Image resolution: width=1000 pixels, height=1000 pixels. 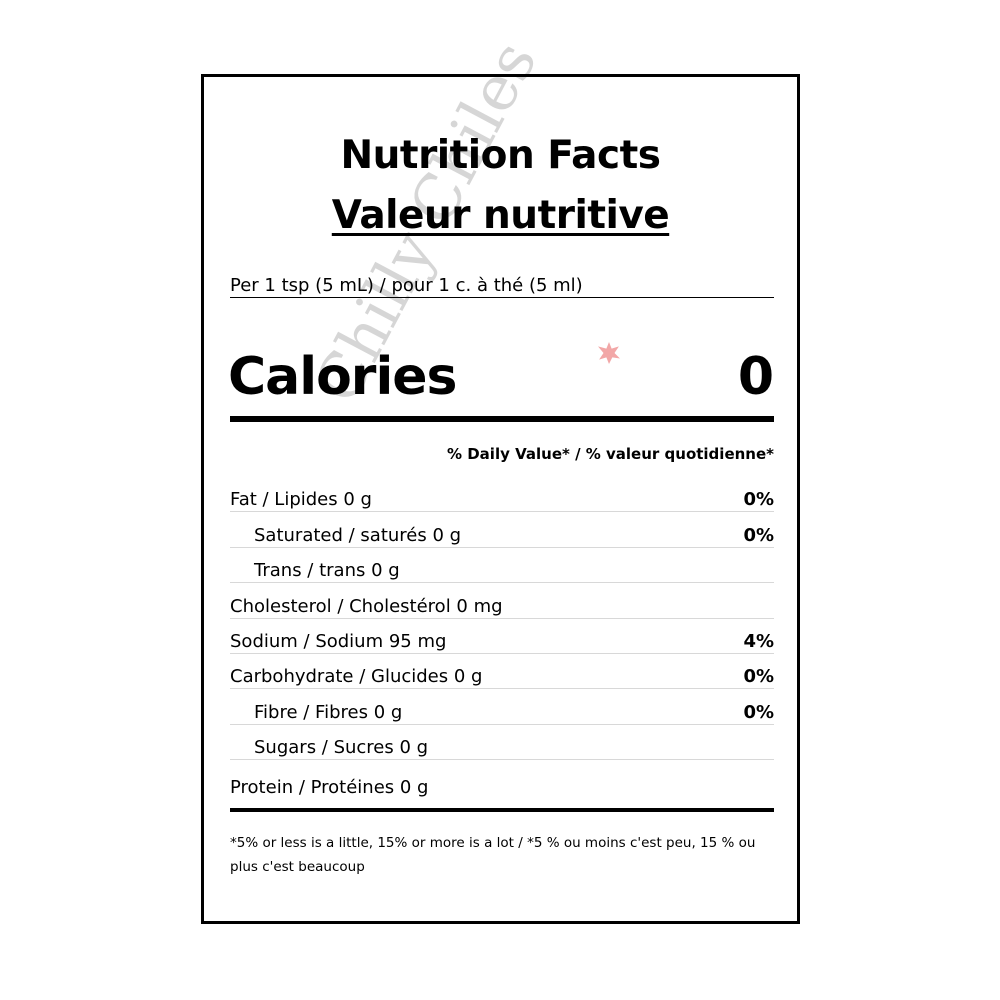 I want to click on nutrient-name: Saturated / saturés 0 g, so click(x=358, y=535).